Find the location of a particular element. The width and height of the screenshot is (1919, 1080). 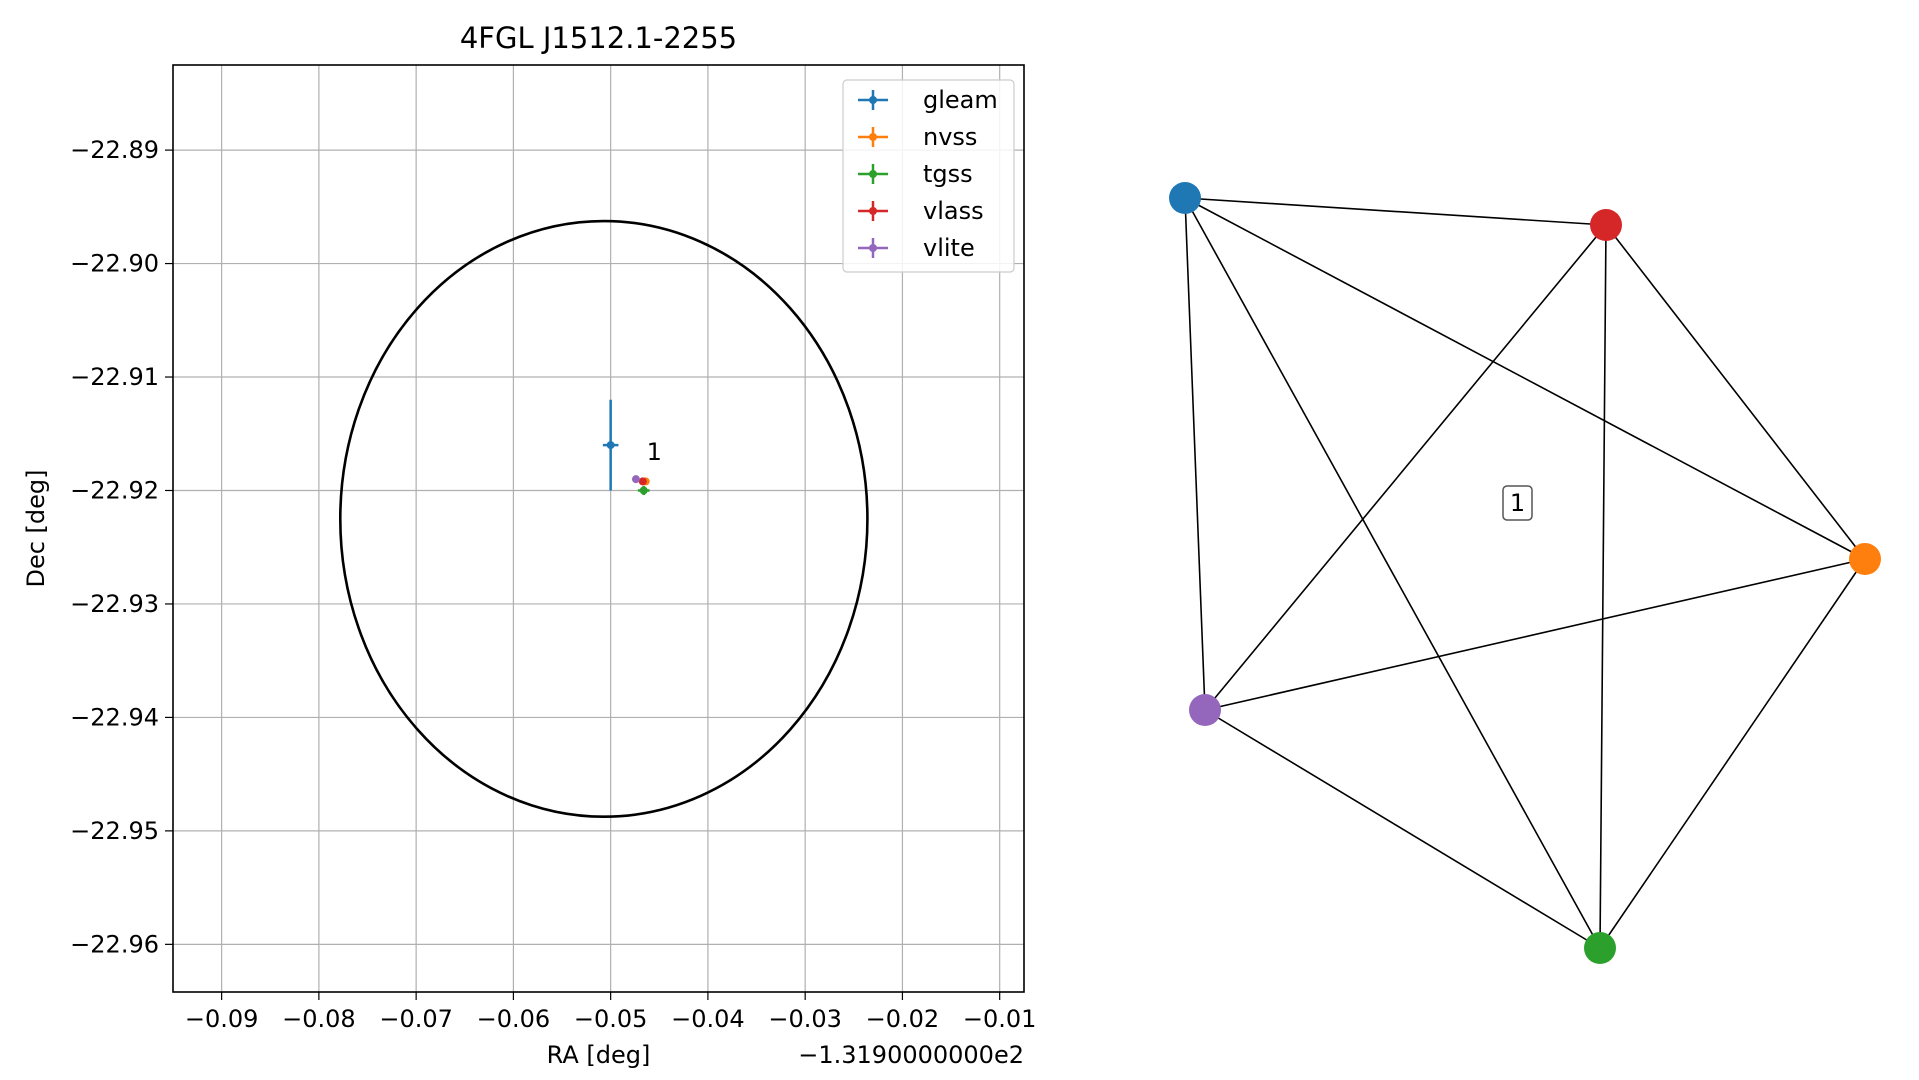

legend-entry-tgss: tgss is located at coordinates (915, 174).